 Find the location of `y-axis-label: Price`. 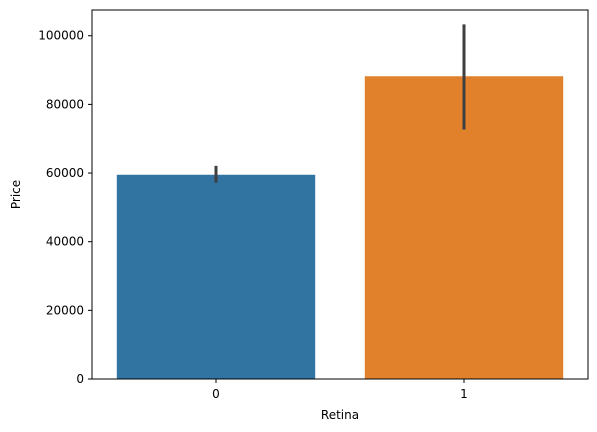

y-axis-label: Price is located at coordinates (16, 194).